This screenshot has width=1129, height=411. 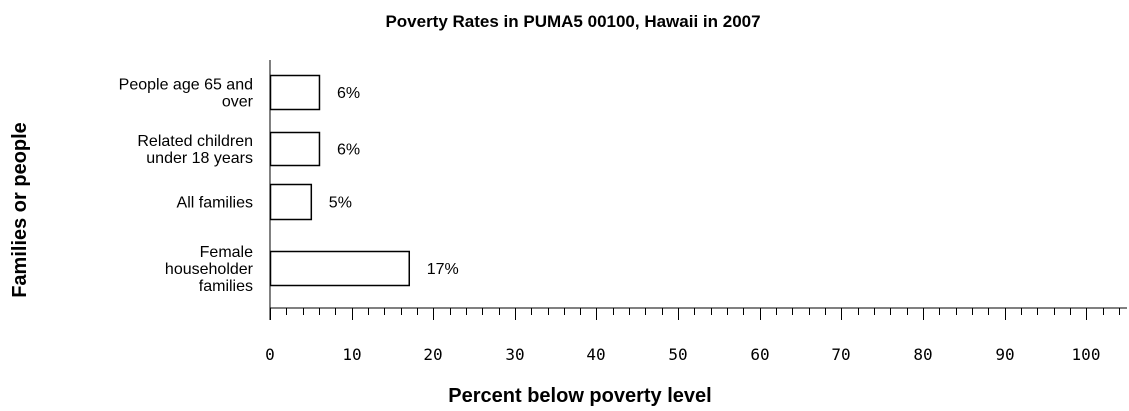 I want to click on value-label: 5%, so click(x=340, y=203).